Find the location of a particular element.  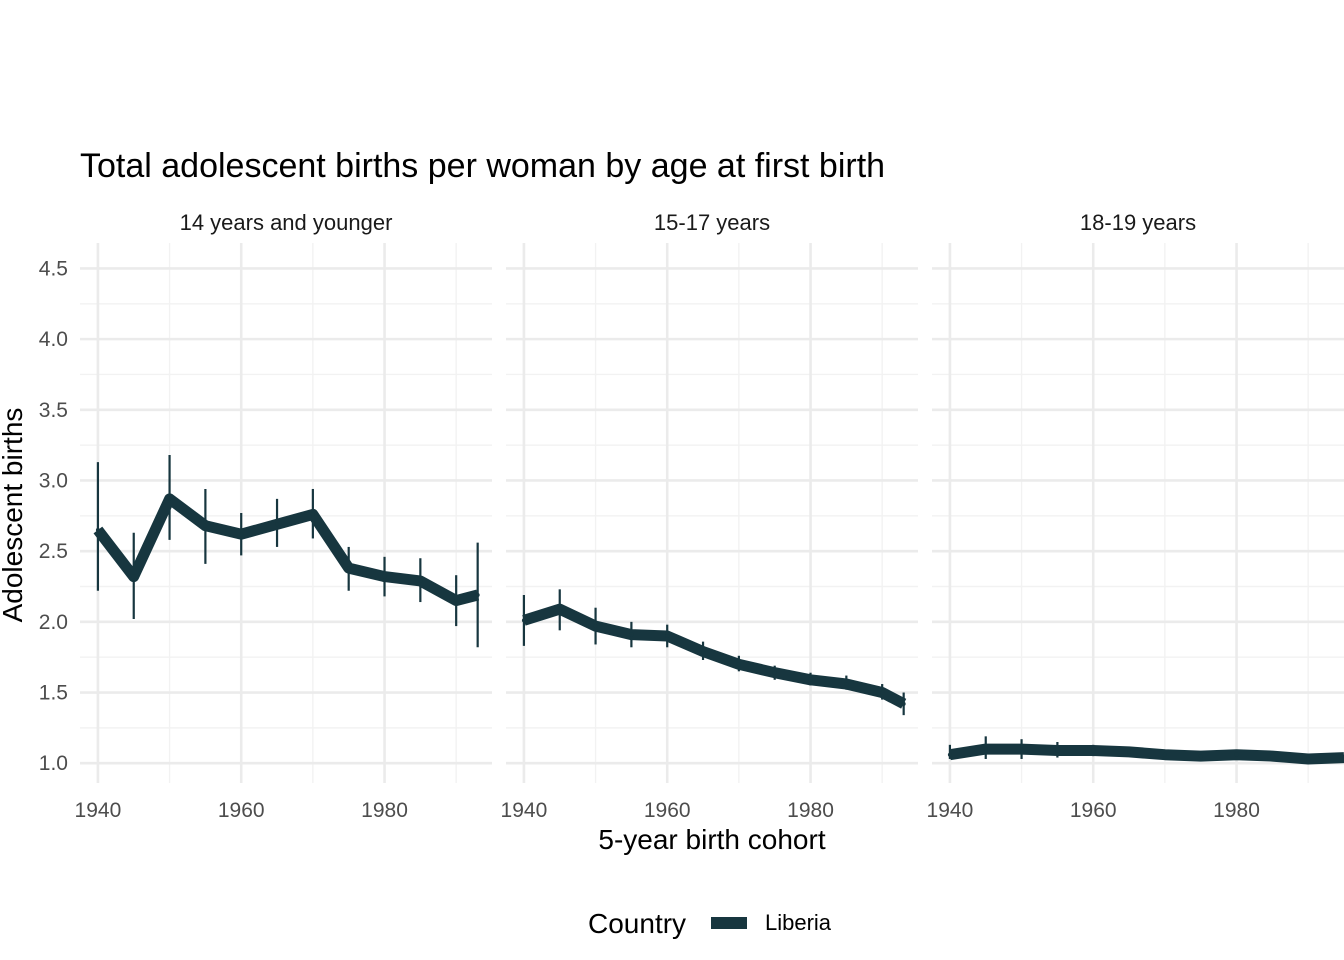

y-tick-label: 3.5 is located at coordinates (53, 410).